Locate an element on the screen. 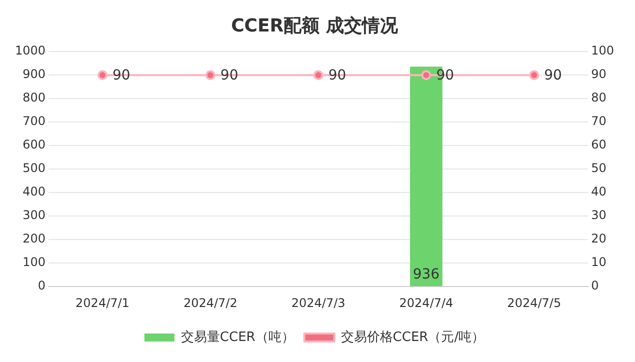  y2-tick-label: 70 is located at coordinates (598, 121).